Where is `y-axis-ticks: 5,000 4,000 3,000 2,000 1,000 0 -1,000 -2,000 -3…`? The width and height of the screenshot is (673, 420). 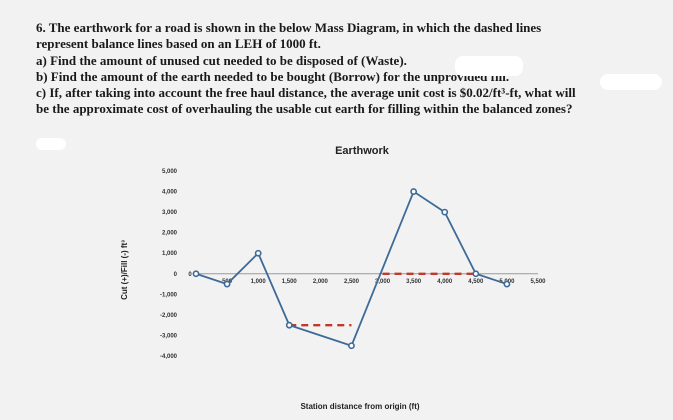
y-axis-ticks: 5,000 4,000 3,000 2,000 1,000 0 -1,000 -2,000 -3… is located at coordinates (169, 264).